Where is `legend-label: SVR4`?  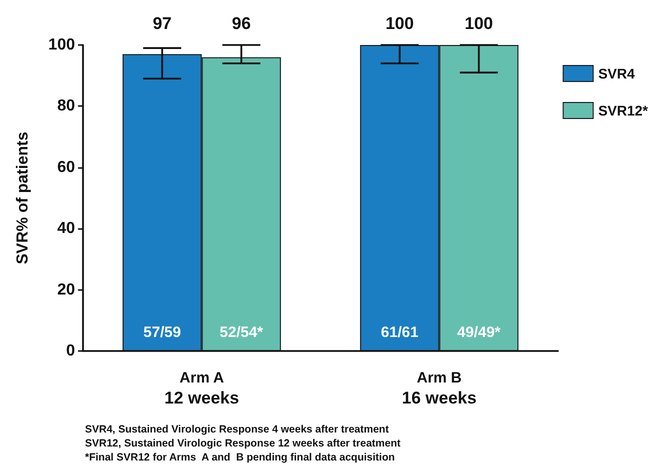 legend-label: SVR4 is located at coordinates (616, 74).